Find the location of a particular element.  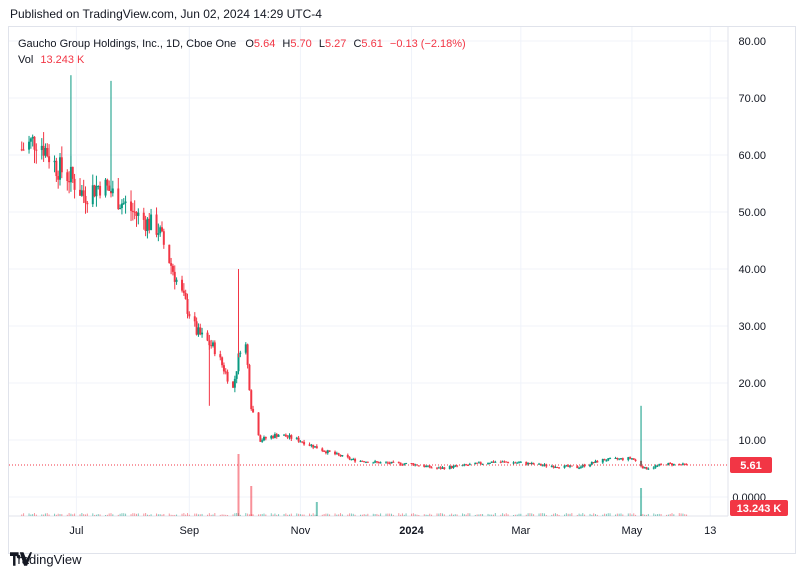

x-tick-label: 13 is located at coordinates (710, 531).